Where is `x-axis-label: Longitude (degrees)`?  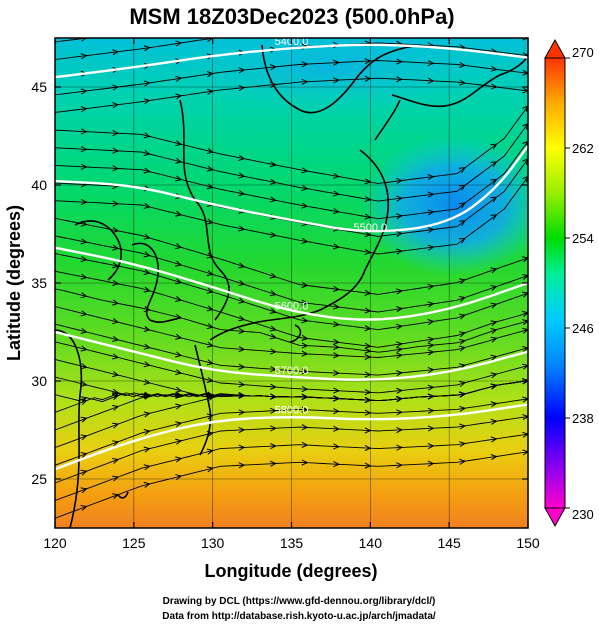
x-axis-label: Longitude (degrees) is located at coordinates (290, 571).